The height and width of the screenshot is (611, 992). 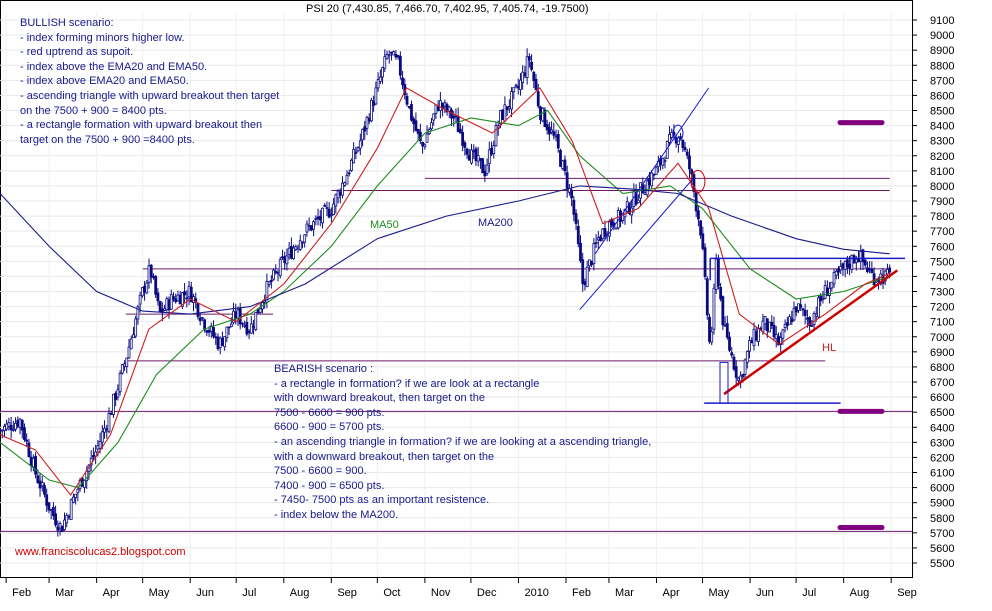 What do you see at coordinates (536, 593) in the screenshot?
I see `x-tick-label: 2010` at bounding box center [536, 593].